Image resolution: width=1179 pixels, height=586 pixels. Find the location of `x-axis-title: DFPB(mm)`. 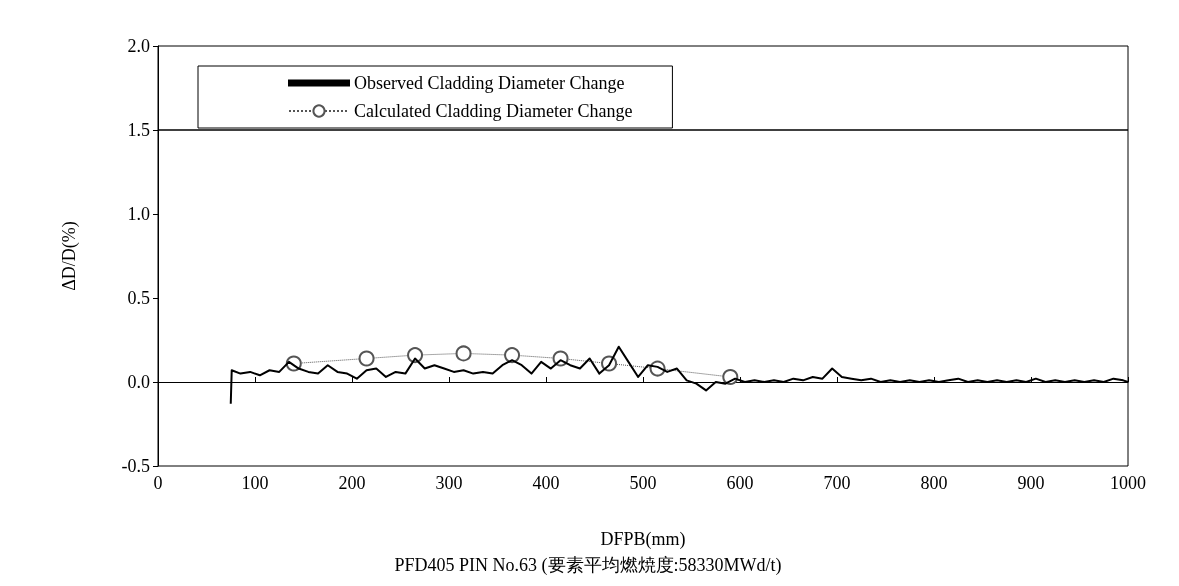

x-axis-title: DFPB(mm) is located at coordinates (643, 539).